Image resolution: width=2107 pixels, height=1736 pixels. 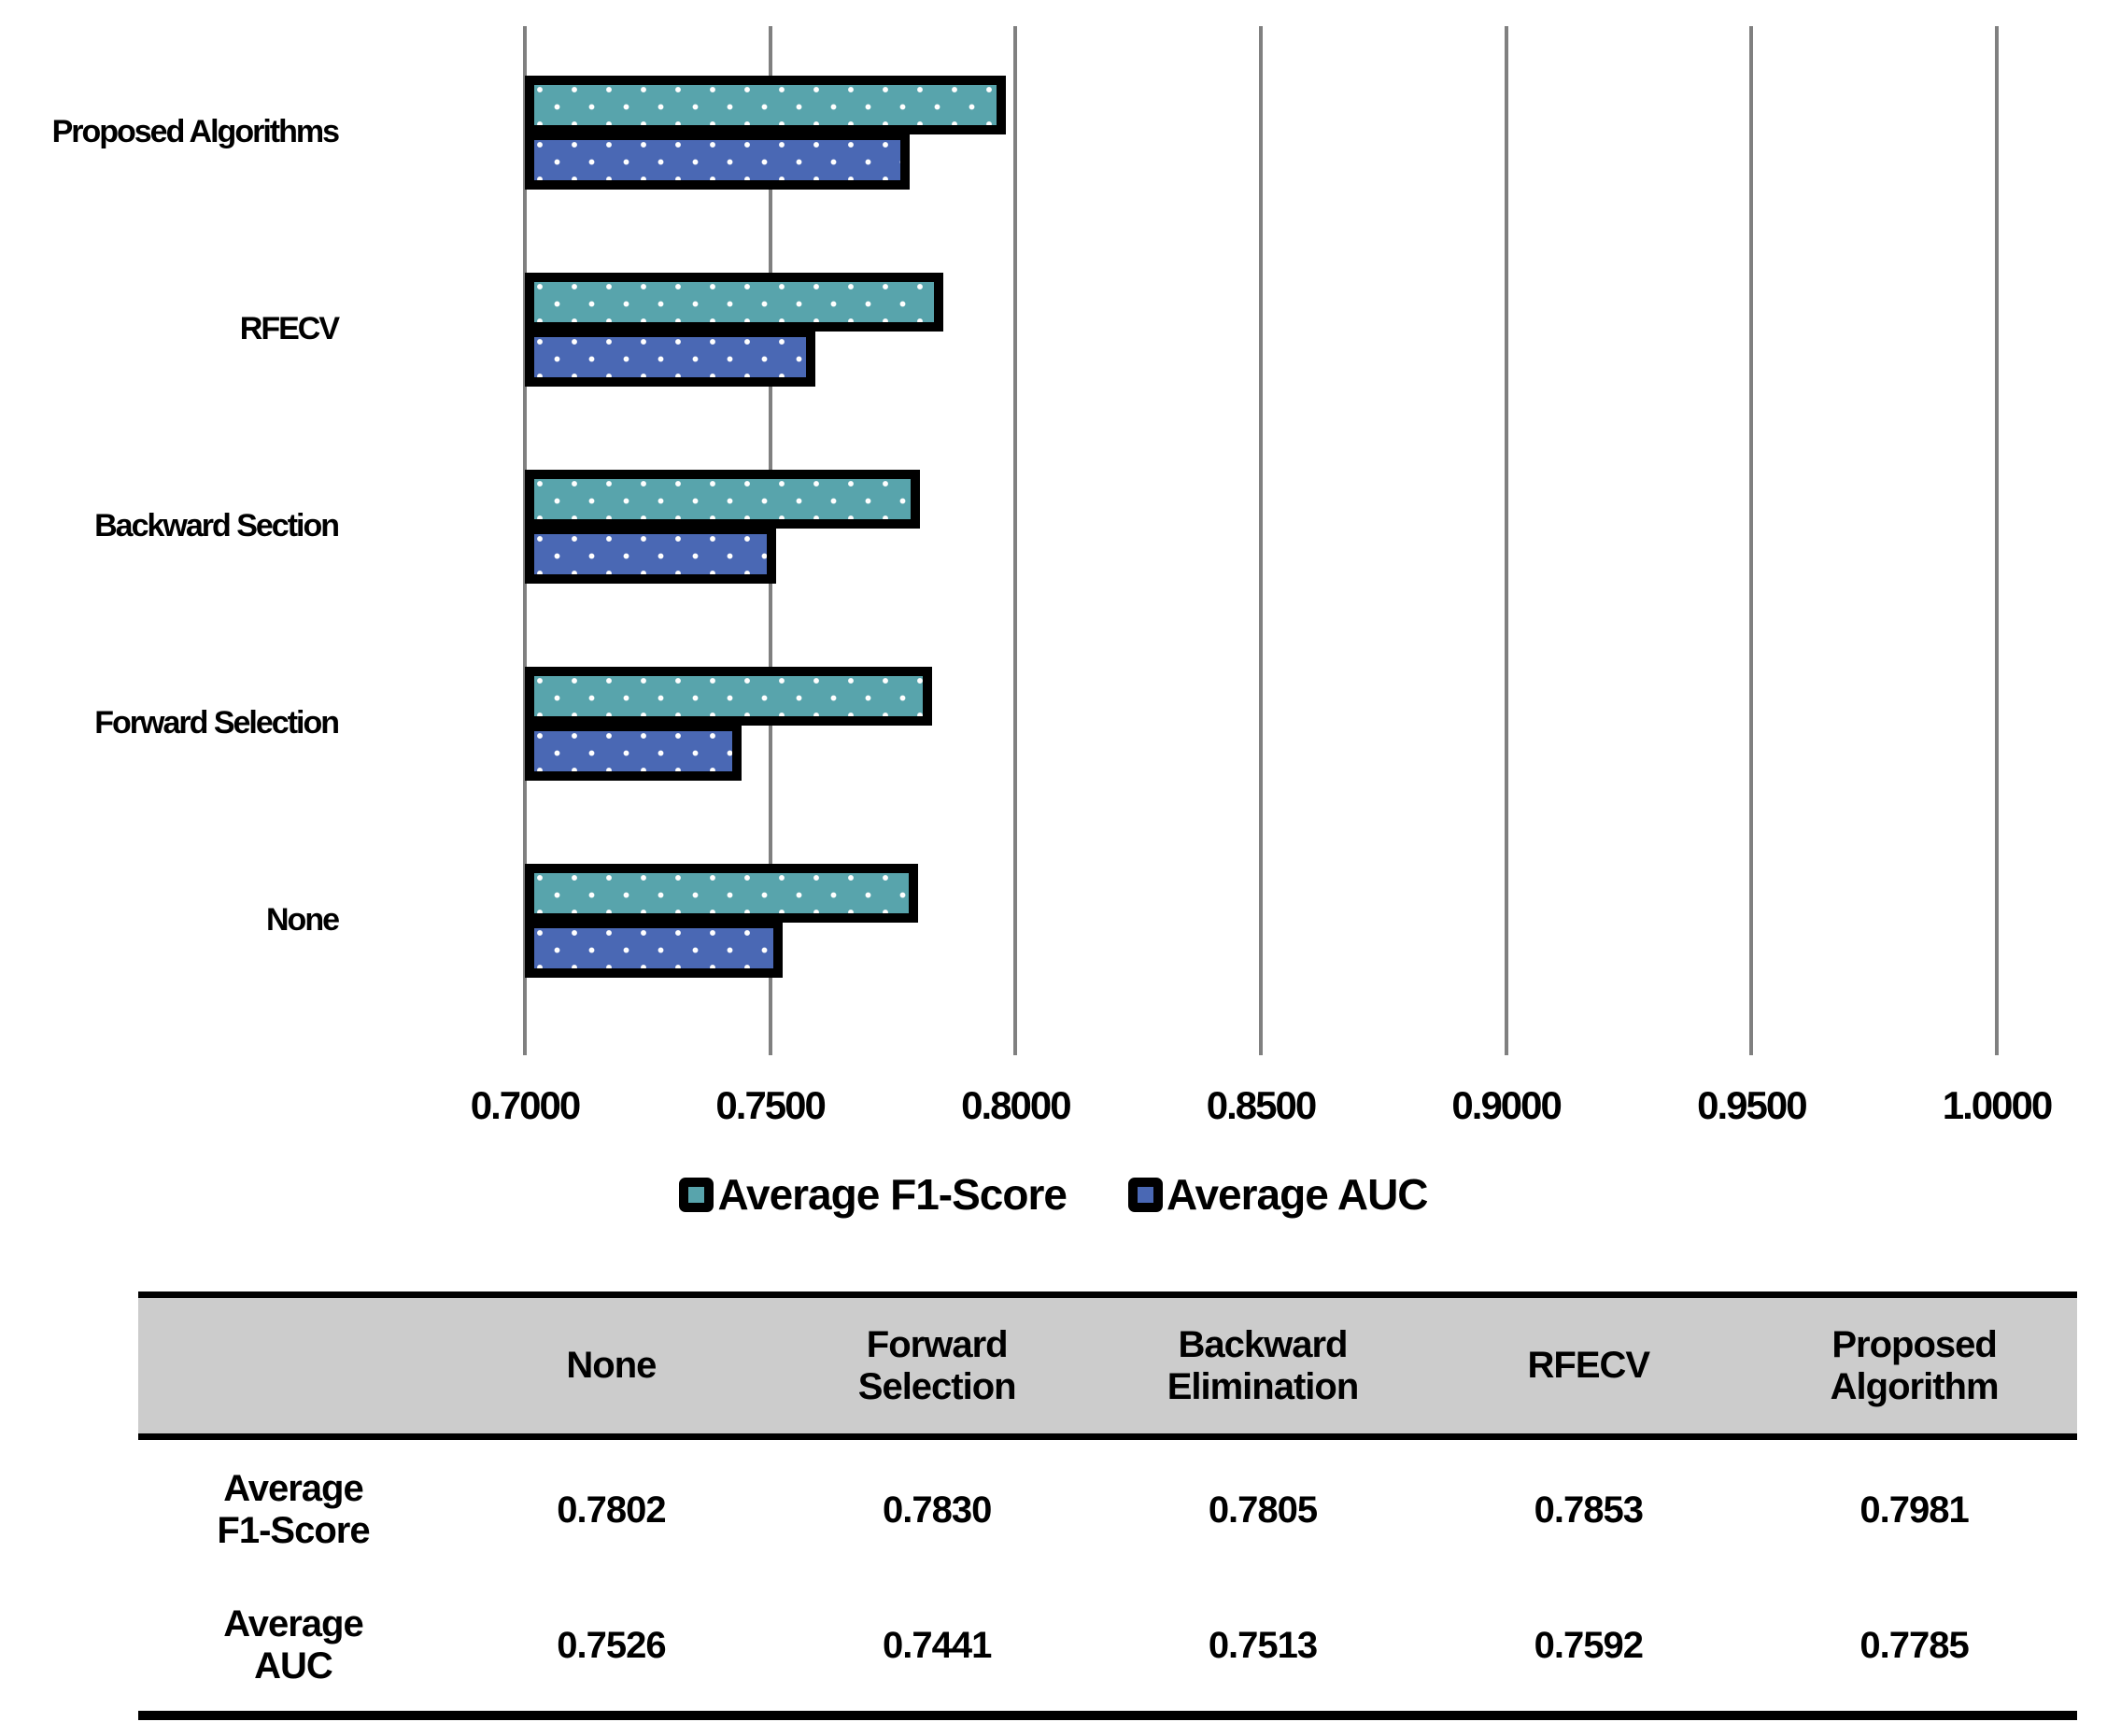 What do you see at coordinates (217, 525) in the screenshot?
I see `category-label: Backward Section` at bounding box center [217, 525].